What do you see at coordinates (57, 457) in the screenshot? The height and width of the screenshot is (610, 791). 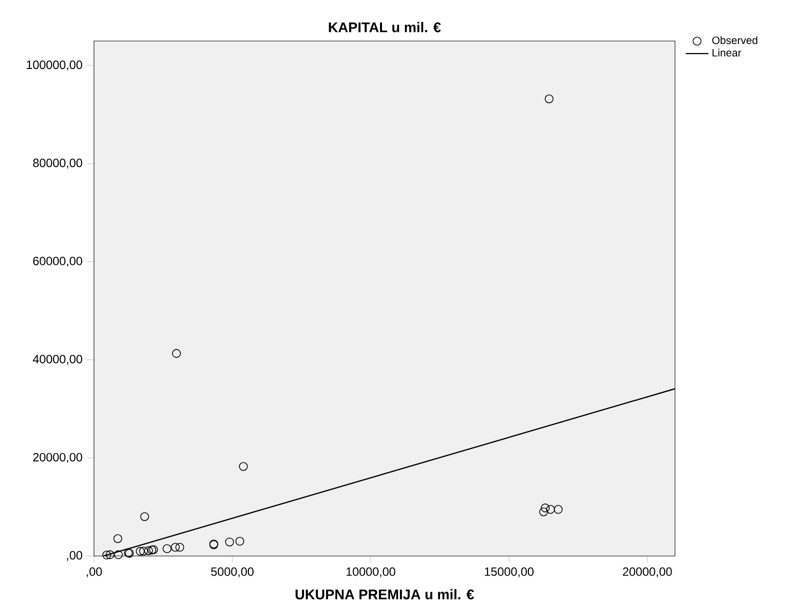 I see `y-tick-label: 20000,00` at bounding box center [57, 457].